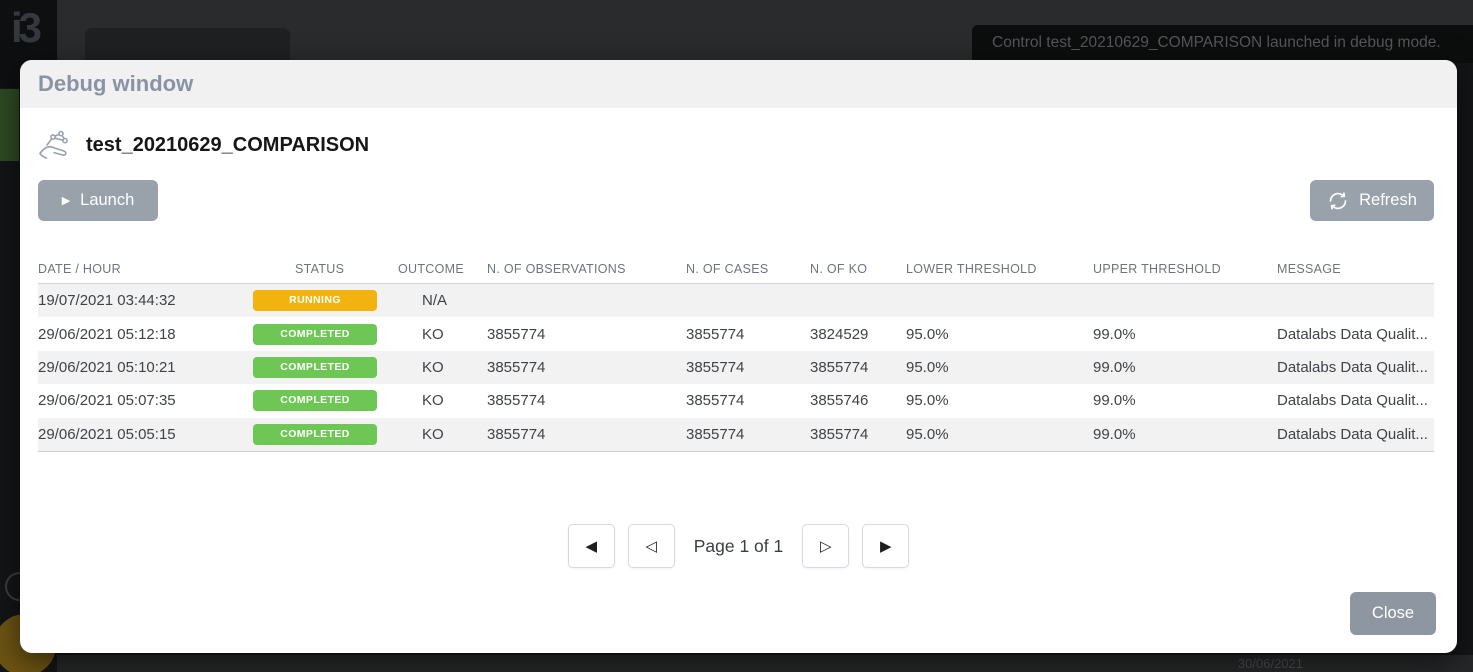  What do you see at coordinates (187, 44) in the screenshot?
I see `background-dimmed-button` at bounding box center [187, 44].